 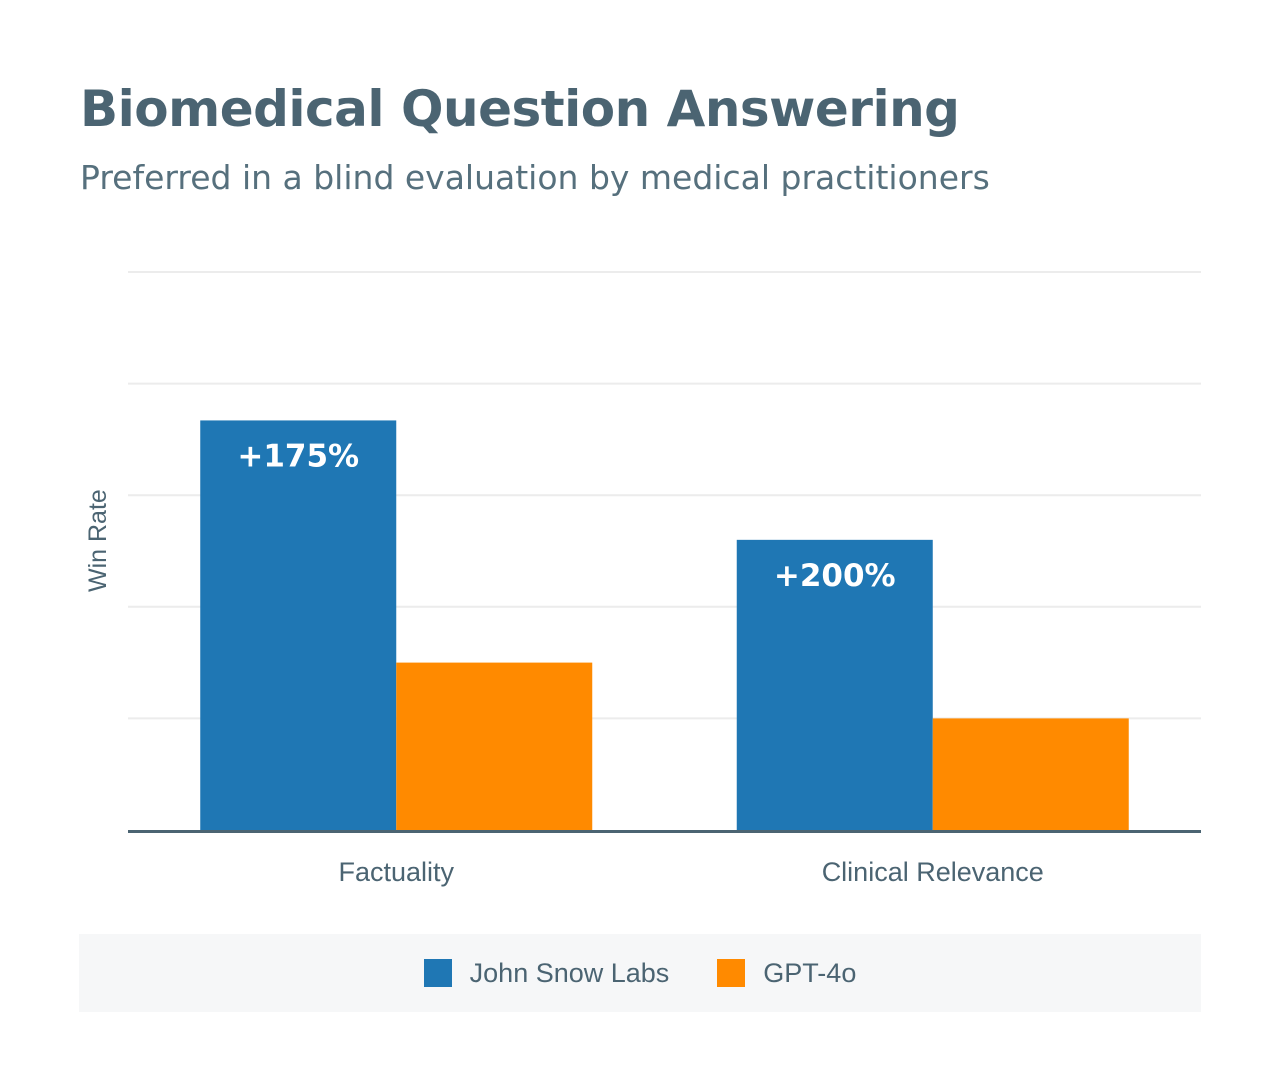 I want to click on bar-data-label: +175%, so click(x=298, y=456).